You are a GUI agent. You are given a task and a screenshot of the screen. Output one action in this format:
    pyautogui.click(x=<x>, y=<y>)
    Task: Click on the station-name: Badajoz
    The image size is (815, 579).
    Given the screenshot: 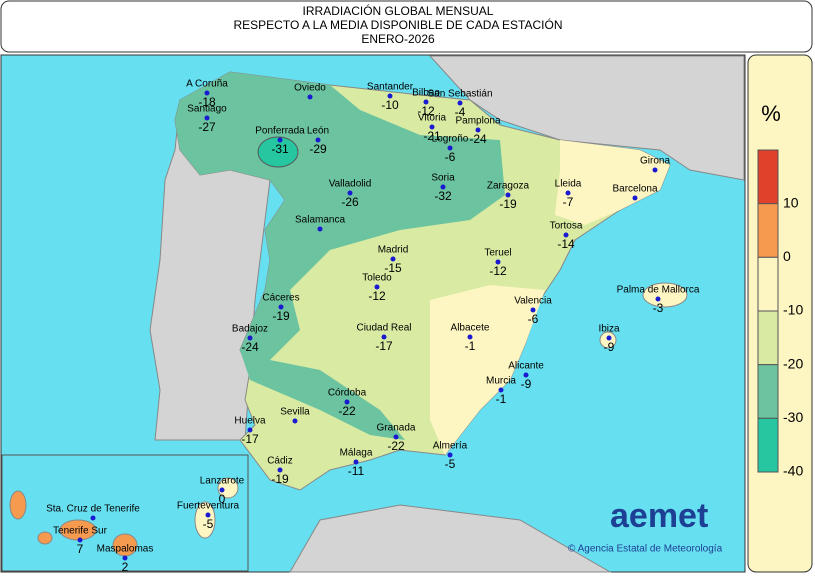 What is the action you would take?
    pyautogui.click(x=250, y=329)
    